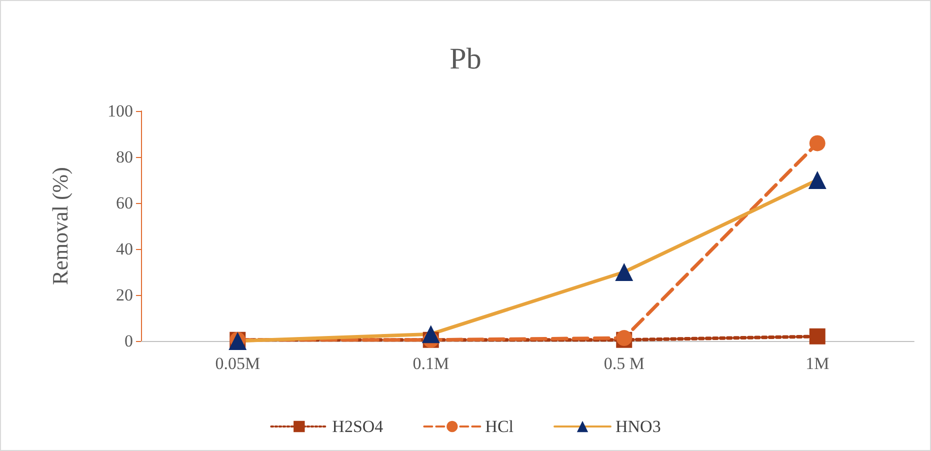 This screenshot has width=931, height=451. I want to click on legend-label: HNO3, so click(638, 426).